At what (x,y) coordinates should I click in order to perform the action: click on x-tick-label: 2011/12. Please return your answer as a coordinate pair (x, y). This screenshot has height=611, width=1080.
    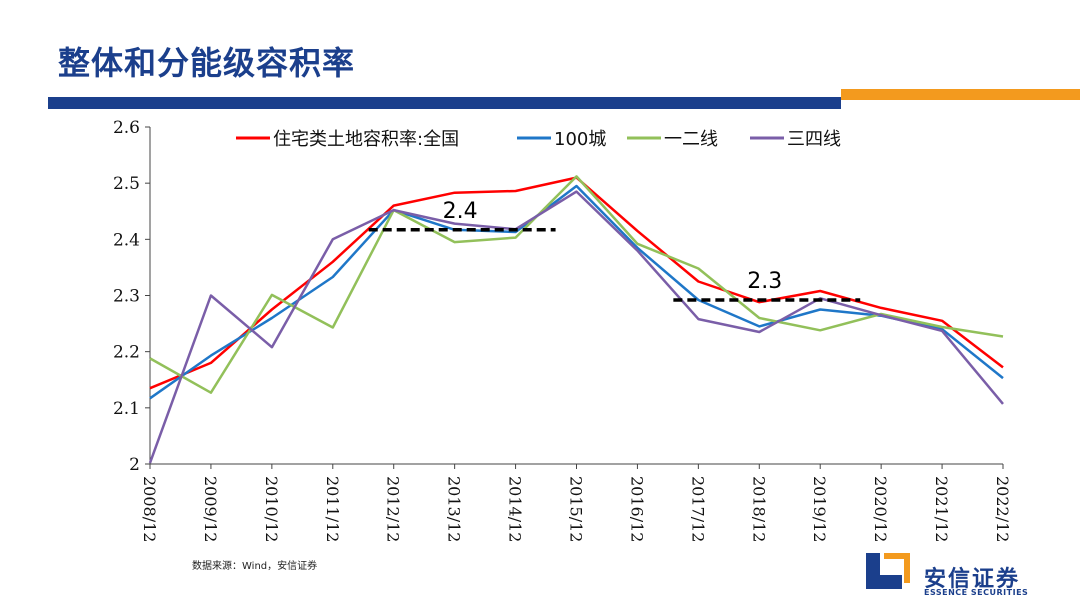
    Looking at the image, I should click on (332, 509).